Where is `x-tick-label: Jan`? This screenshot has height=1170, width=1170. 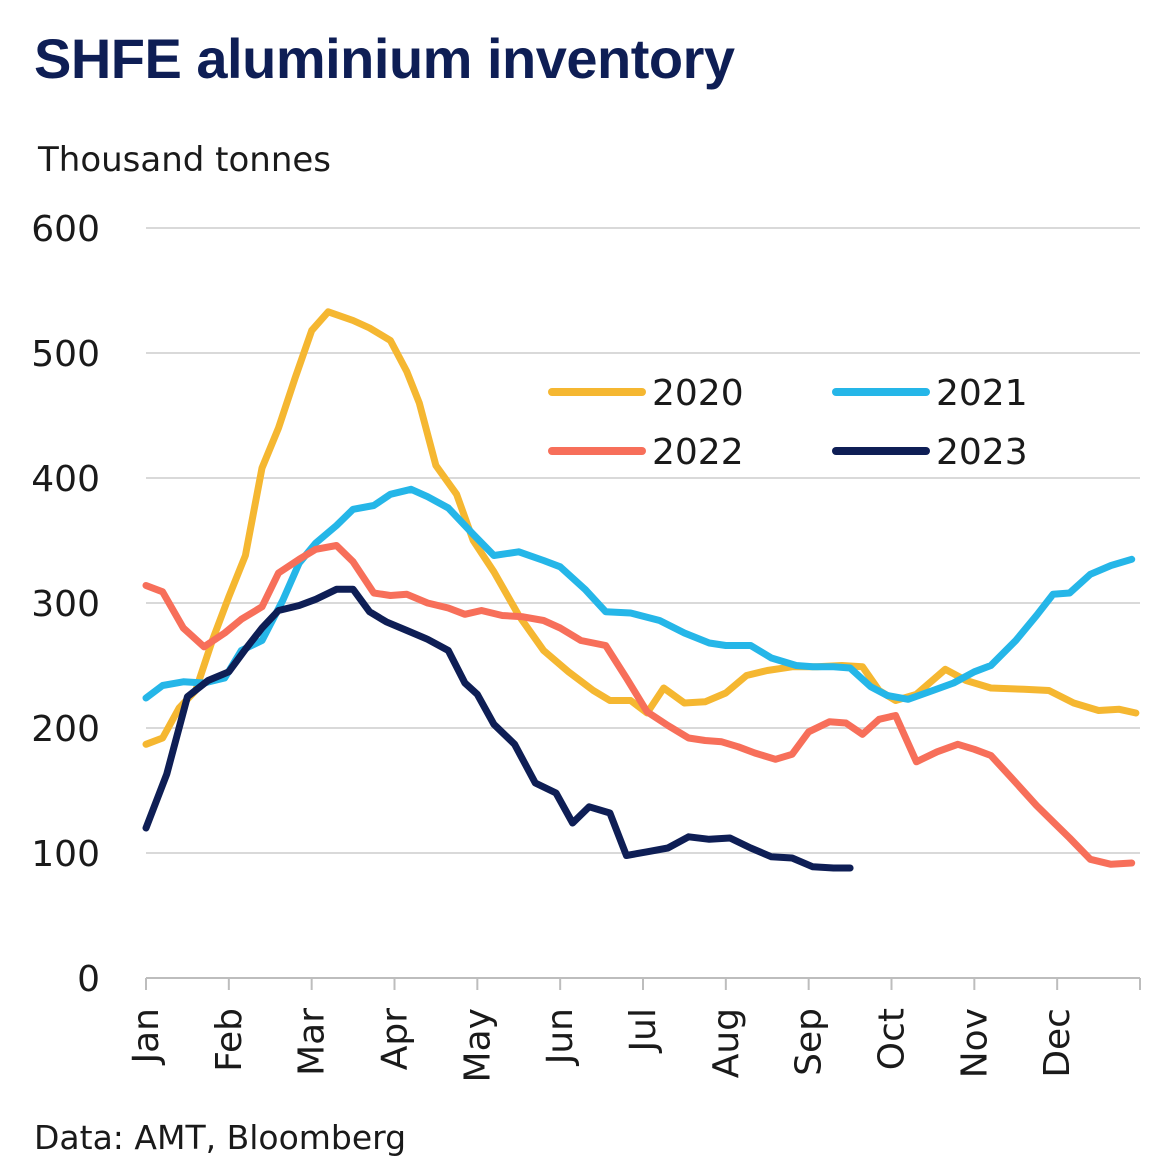 x-tick-label: Jan is located at coordinates (146, 1037).